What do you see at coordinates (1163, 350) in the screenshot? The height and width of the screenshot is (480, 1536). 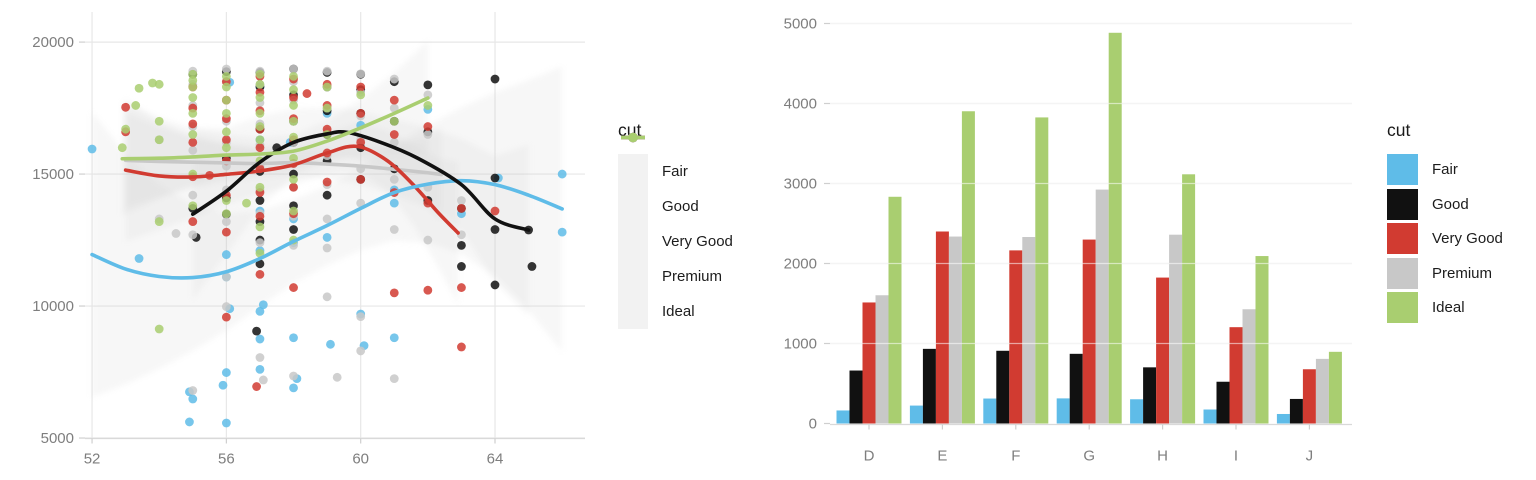 I see `bar-H-very-good` at bounding box center [1163, 350].